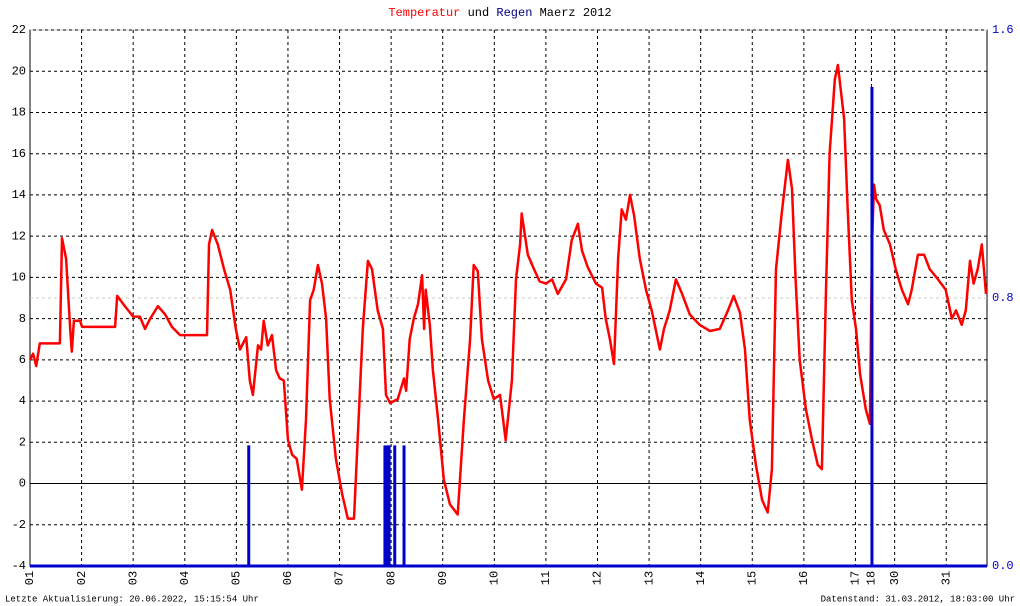 Image resolution: width=1020 pixels, height=606 pixels. What do you see at coordinates (576, 13) in the screenshot?
I see `title-suffix: Maerz 2012` at bounding box center [576, 13].